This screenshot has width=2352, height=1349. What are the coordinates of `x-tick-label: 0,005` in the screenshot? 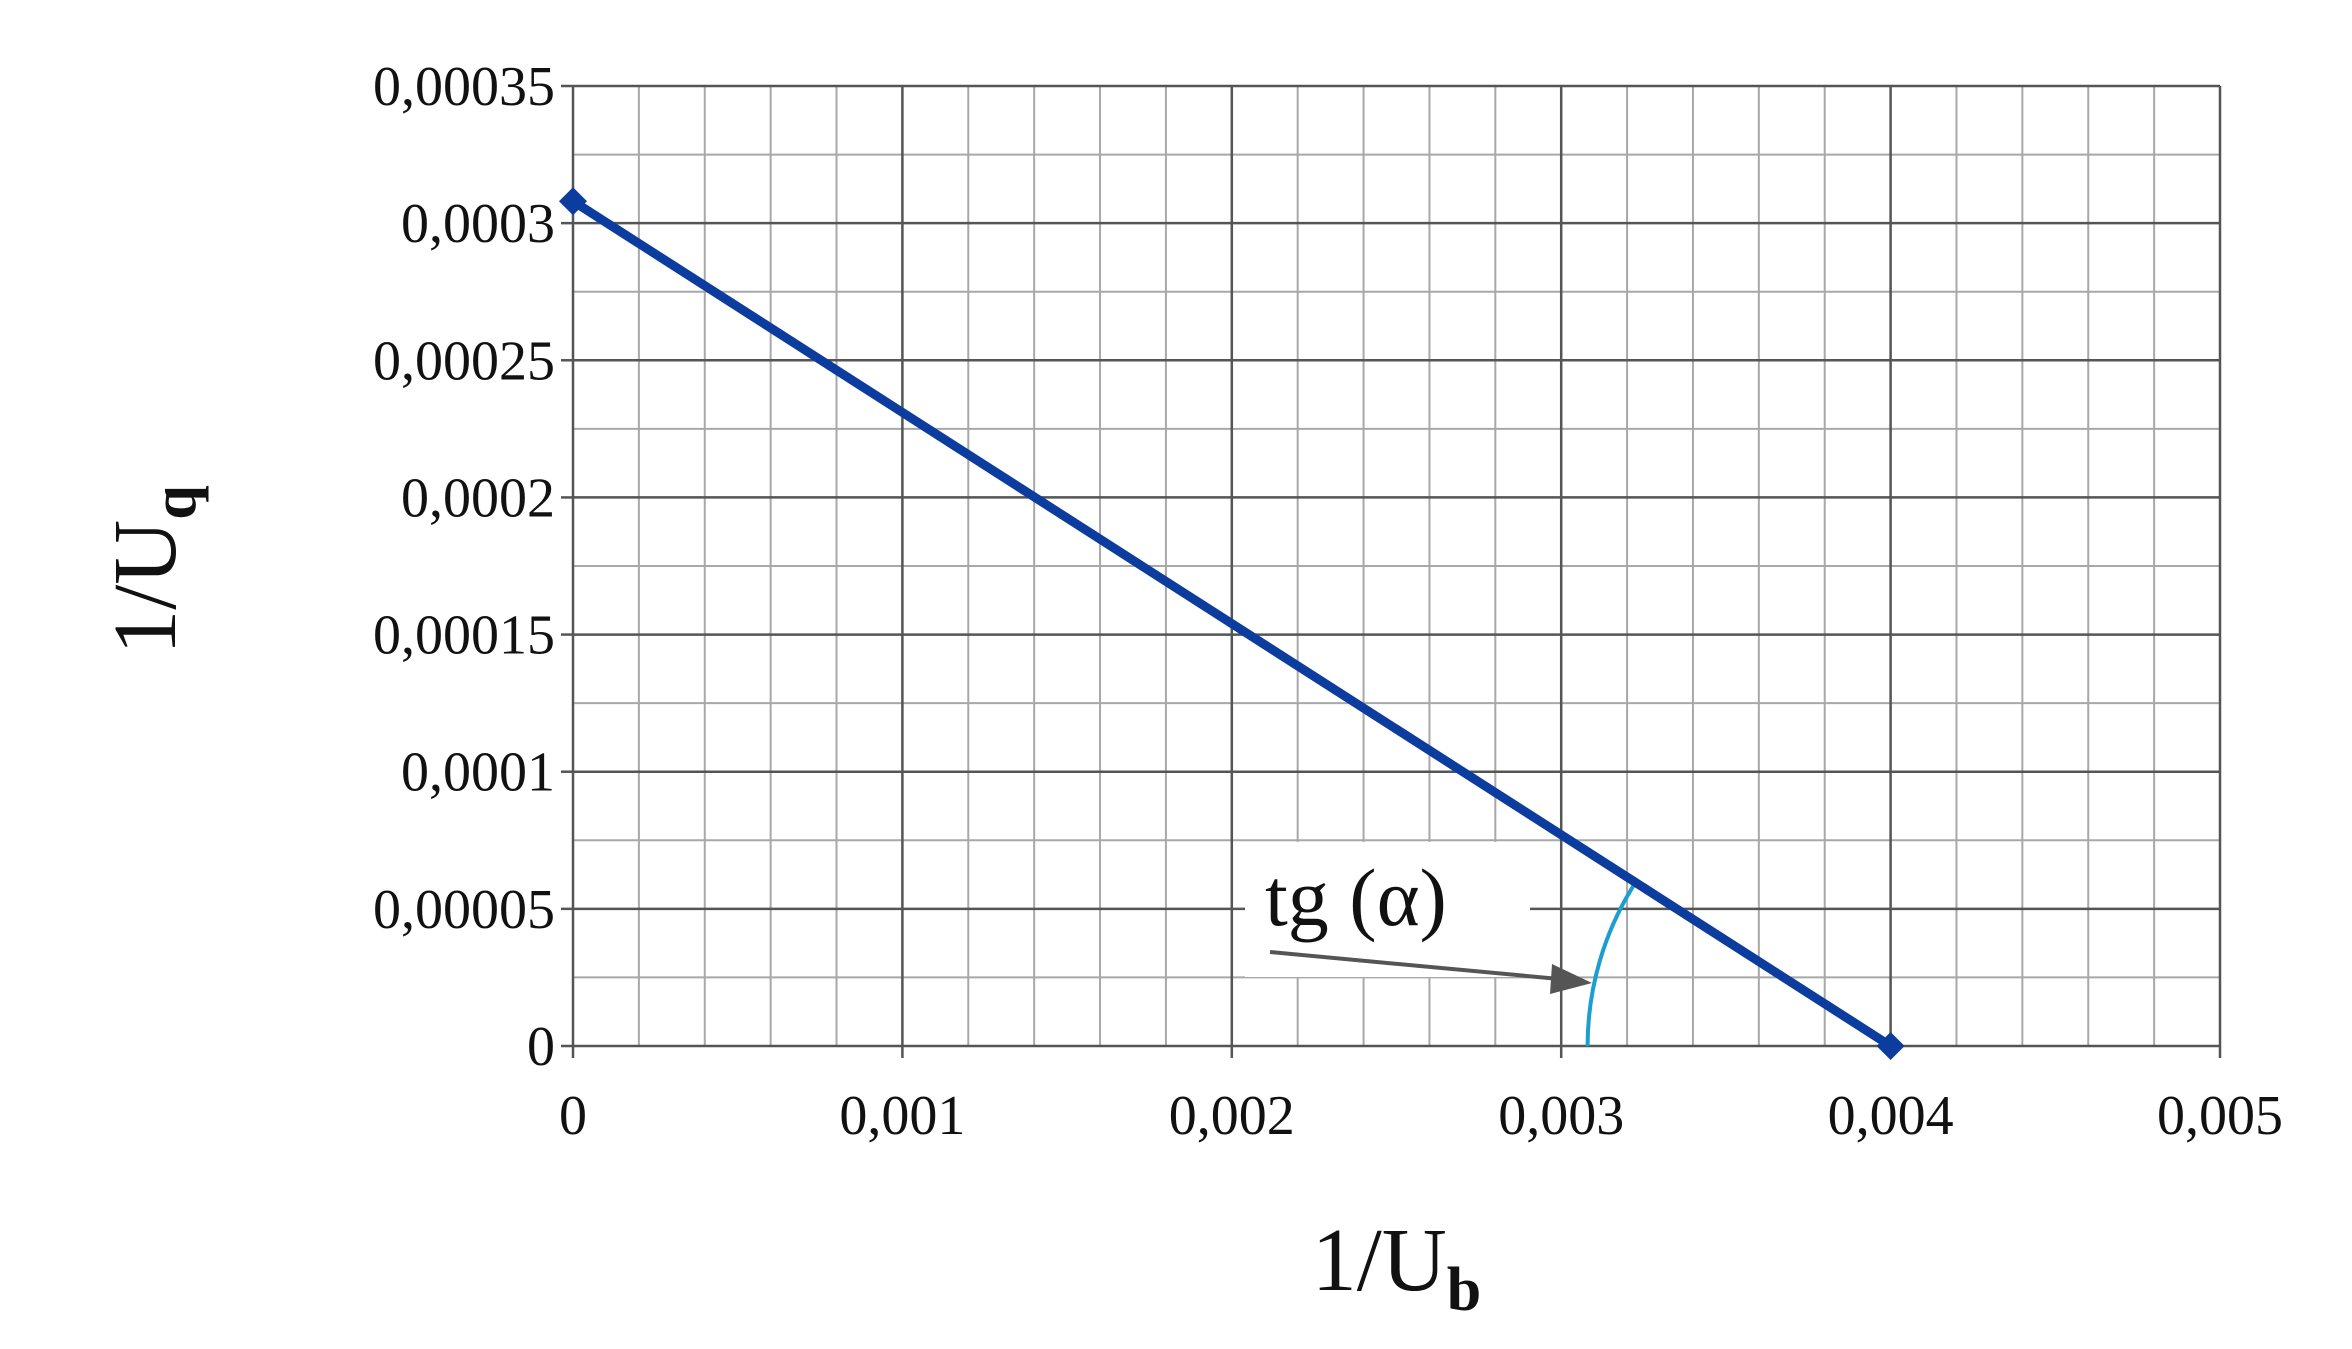 It's located at (2220, 1116).